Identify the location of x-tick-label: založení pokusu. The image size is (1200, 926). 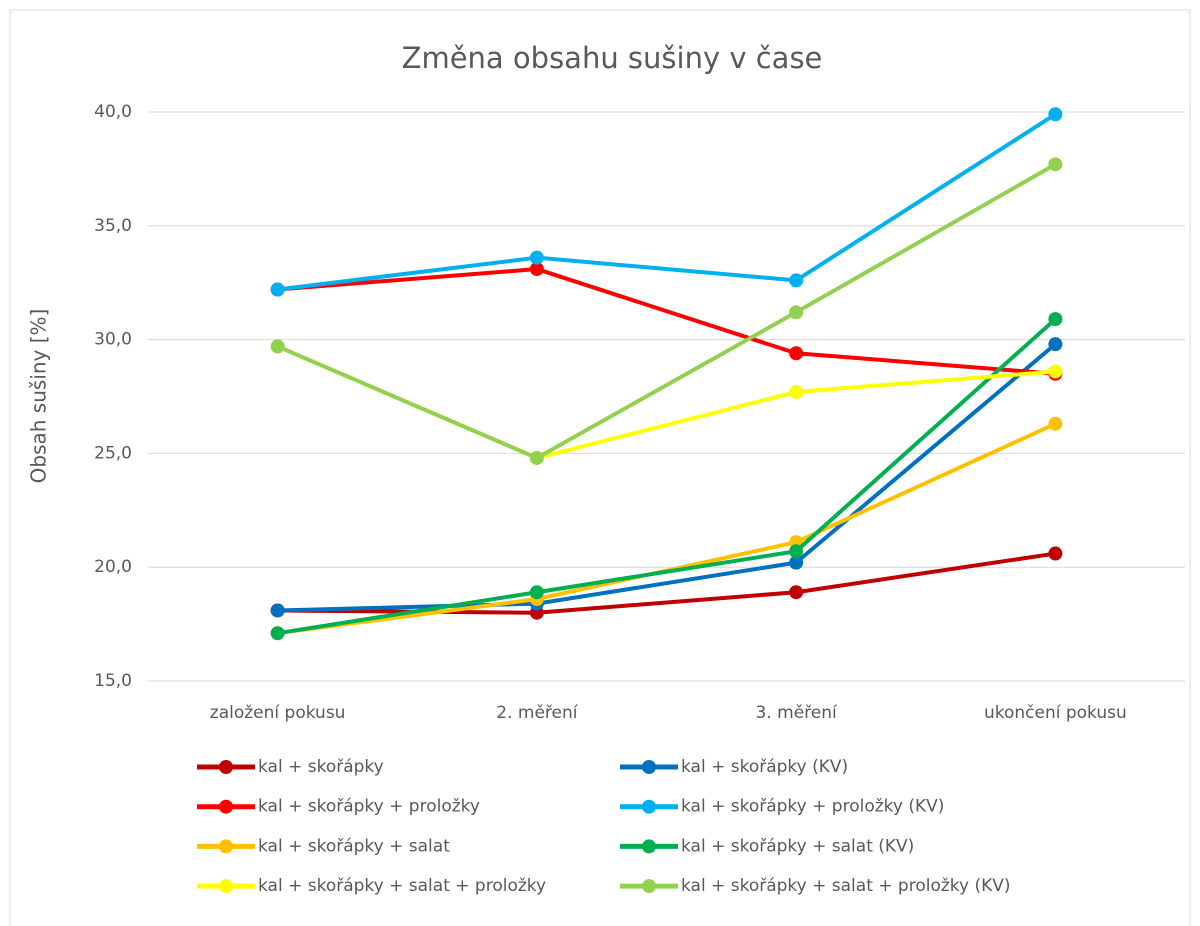
(278, 713).